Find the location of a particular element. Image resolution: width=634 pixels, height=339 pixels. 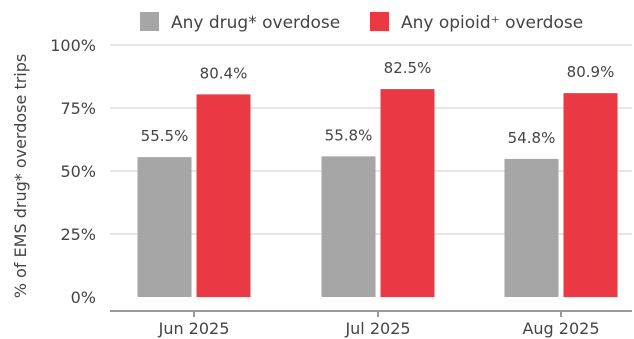

x-tick-label: Jul 2025 is located at coordinates (377, 328).